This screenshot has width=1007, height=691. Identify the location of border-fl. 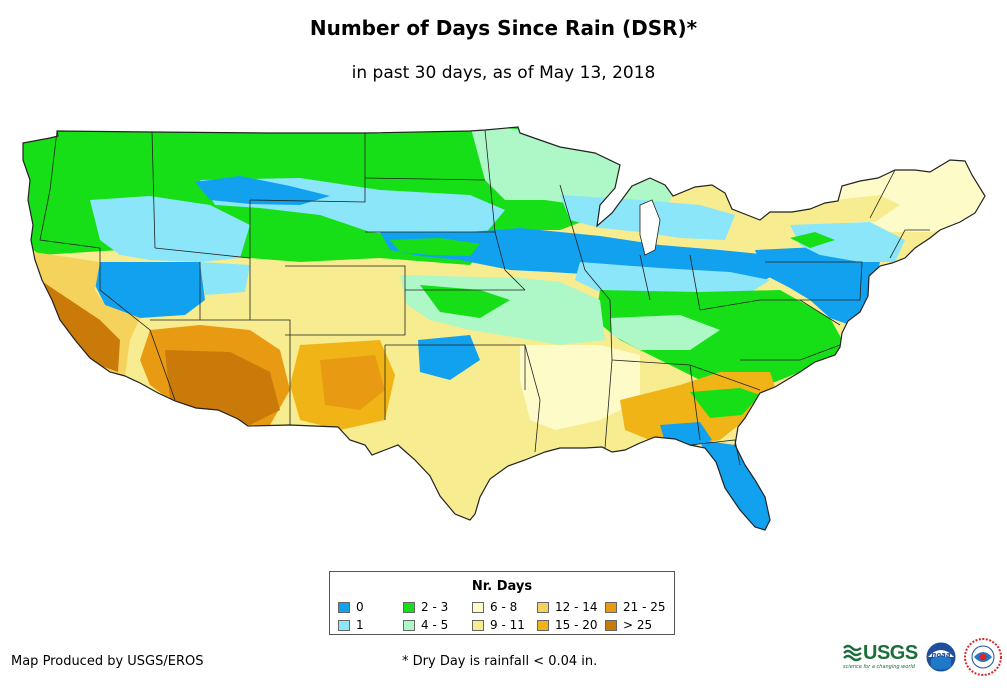
(715, 452).